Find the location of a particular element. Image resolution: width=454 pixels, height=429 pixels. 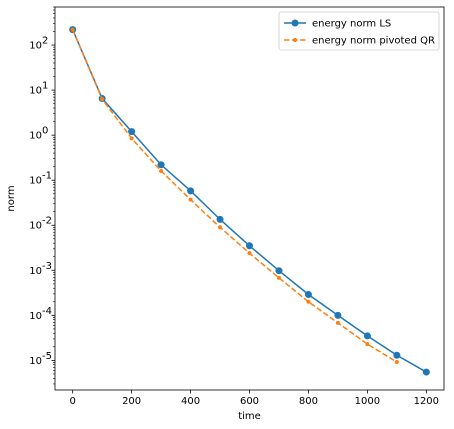

y-tick-exponent: -2 is located at coordinates (47, 221).